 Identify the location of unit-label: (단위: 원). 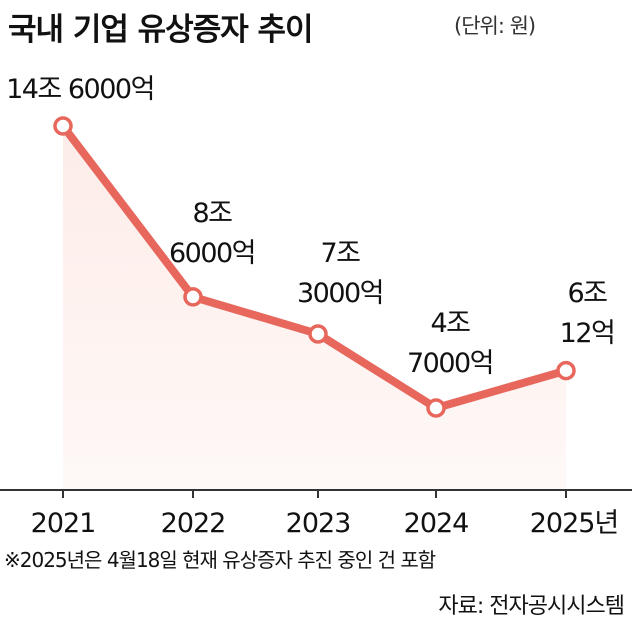
(495, 26).